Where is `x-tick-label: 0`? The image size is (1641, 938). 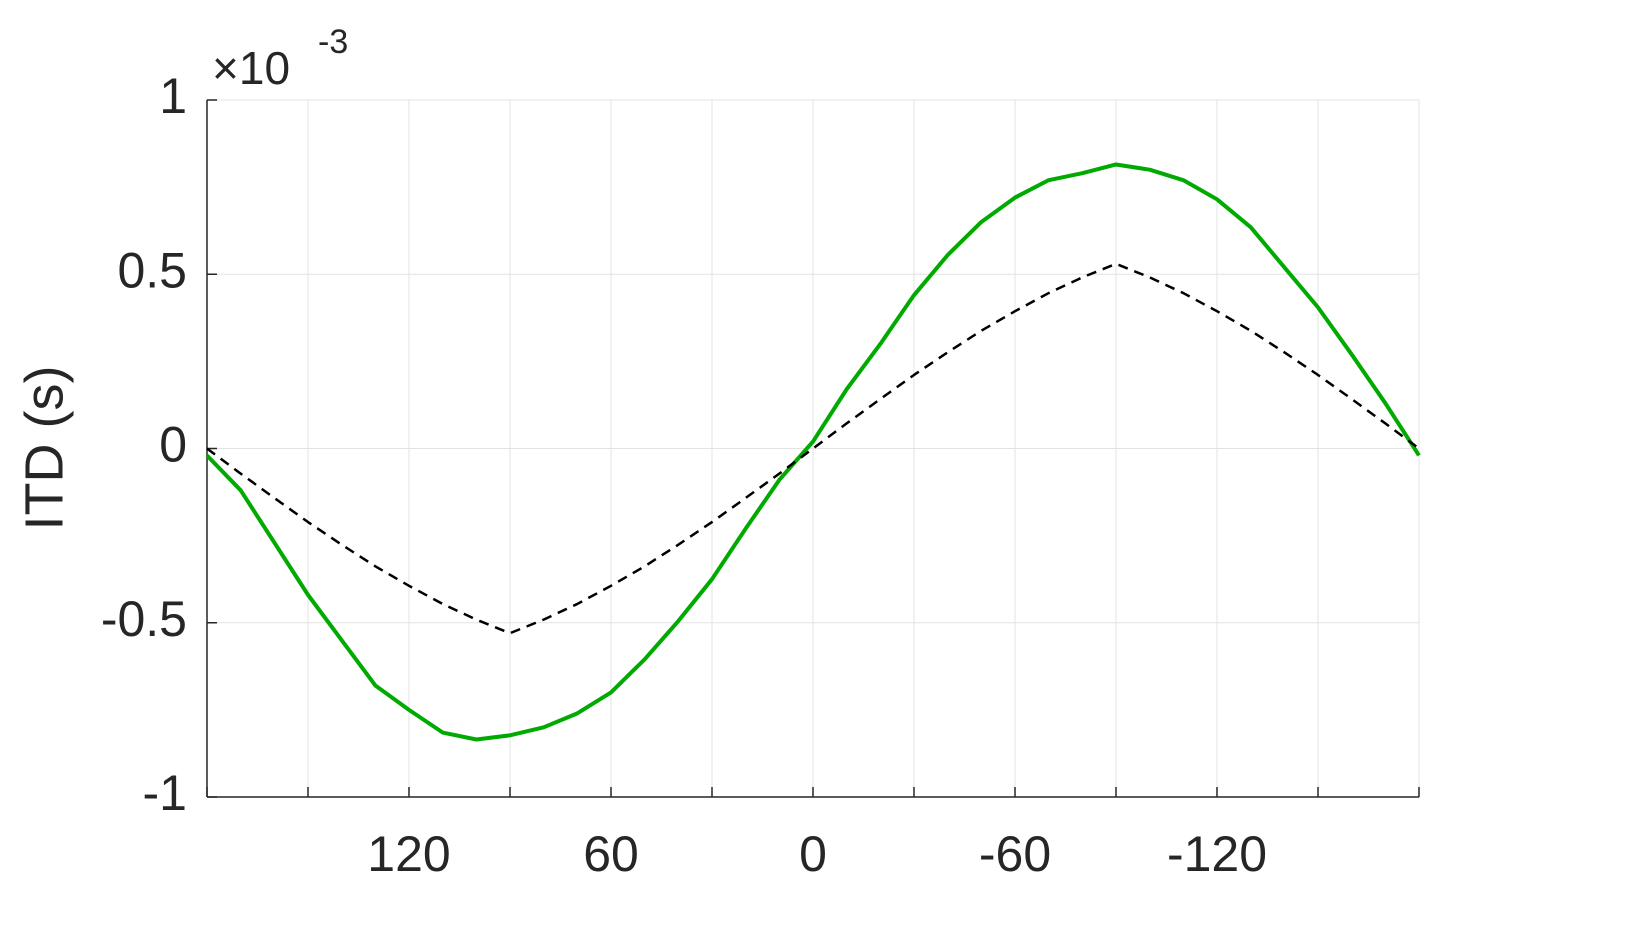
x-tick-label: 0 is located at coordinates (813, 854).